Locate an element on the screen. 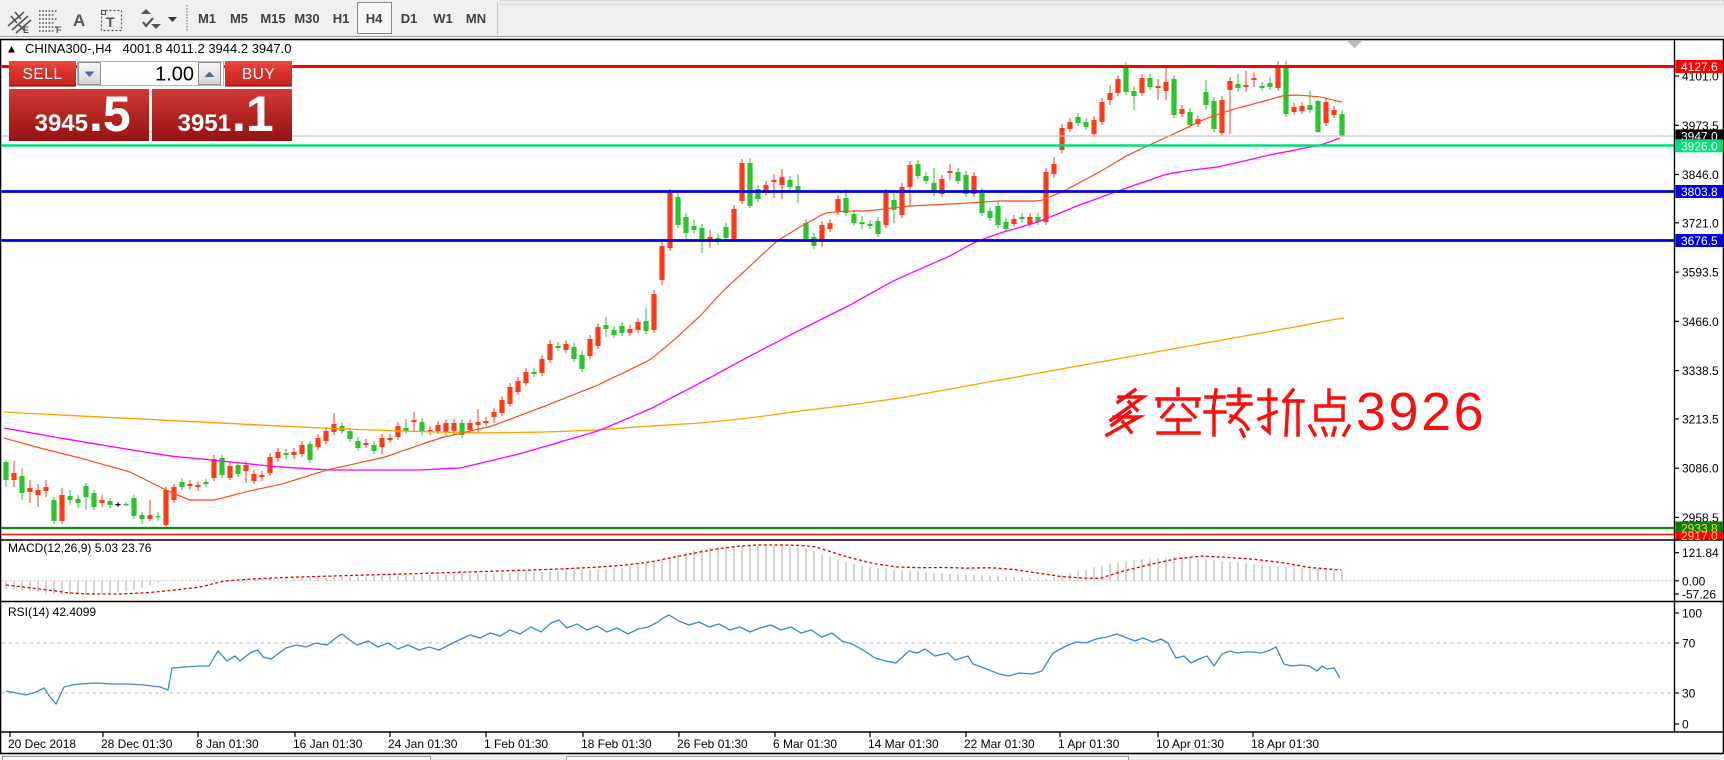 This screenshot has height=760, width=1724. svg-text: 28 Dec 01:30 is located at coordinates (137, 744).